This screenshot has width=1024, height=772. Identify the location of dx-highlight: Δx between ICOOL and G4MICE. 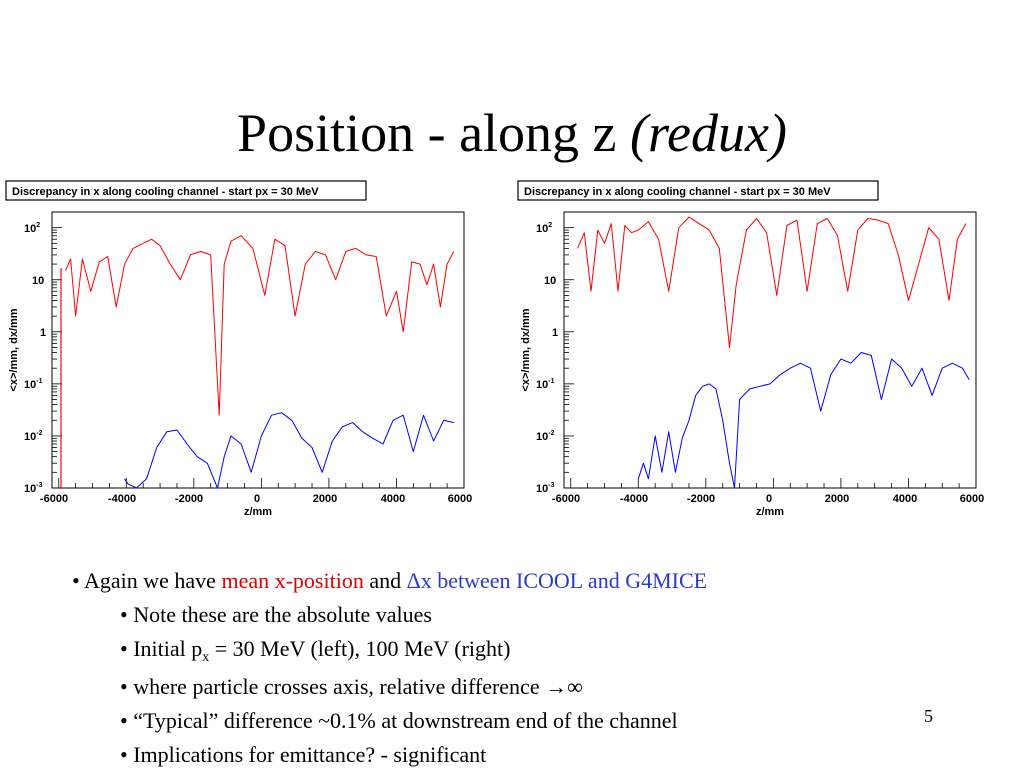
(557, 580).